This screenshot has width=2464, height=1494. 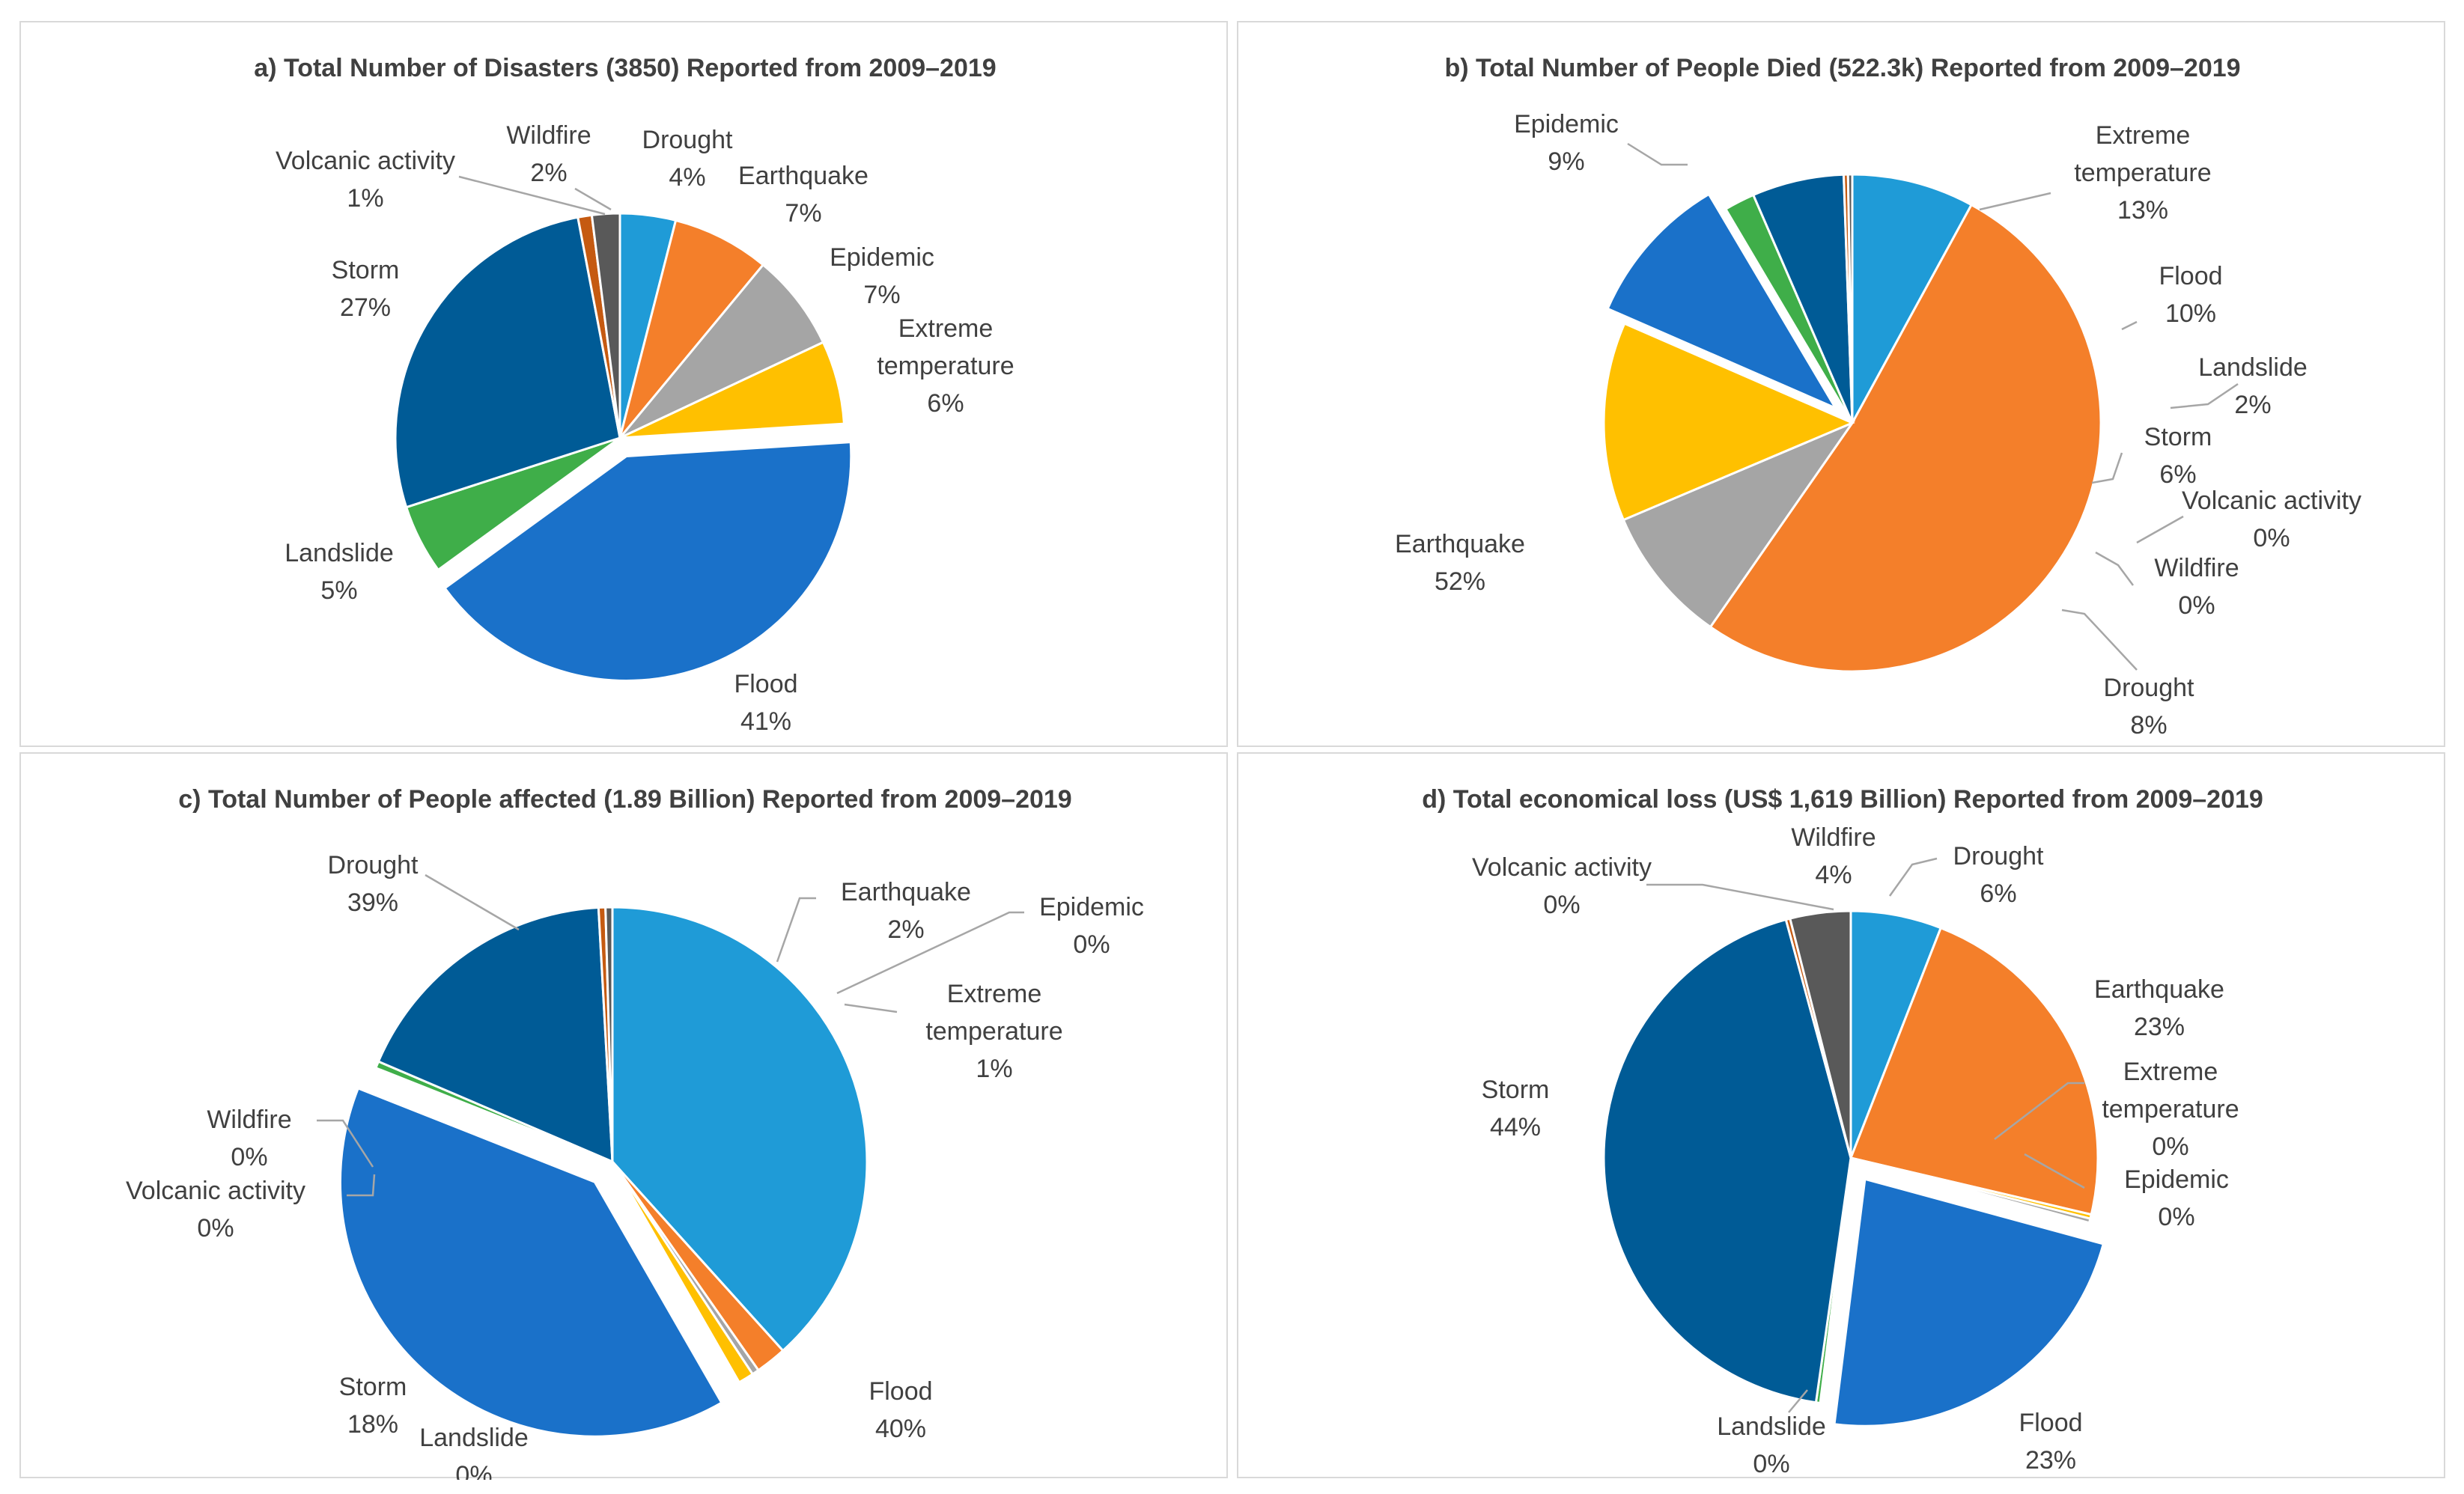 I want to click on data-label-flood: Flood 10%, so click(x=2190, y=295).